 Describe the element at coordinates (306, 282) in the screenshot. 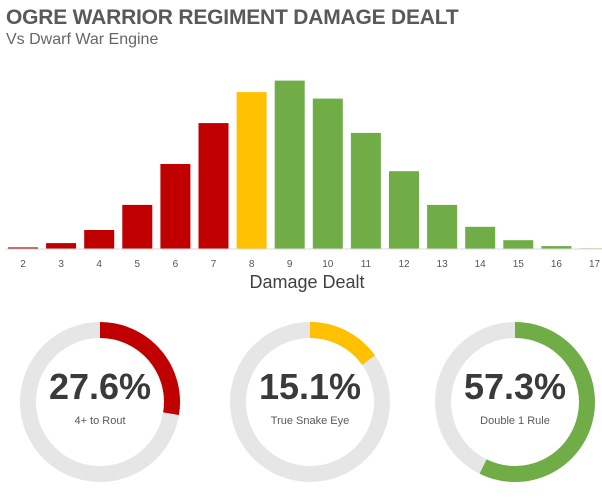

I see `x-axis-label: Damage Dealt` at that location.